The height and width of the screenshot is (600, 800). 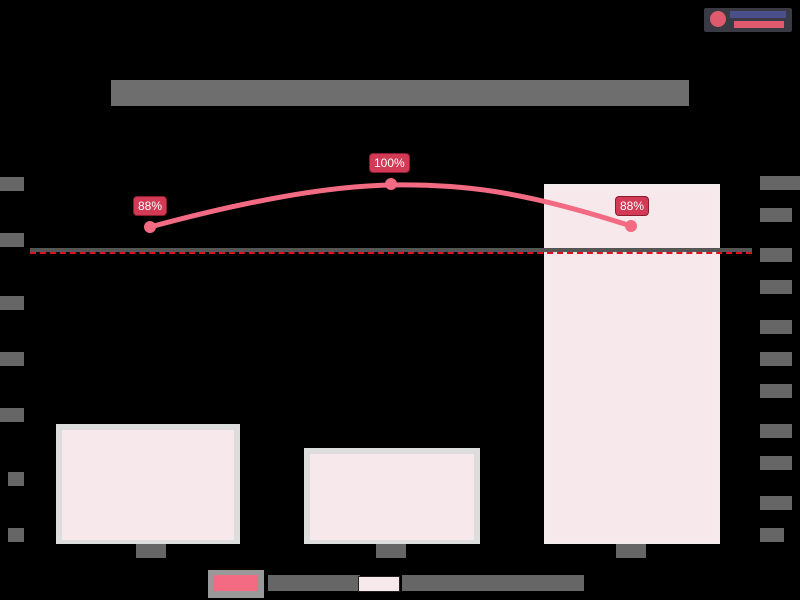 What do you see at coordinates (400, 93) in the screenshot?
I see `chart-title: [illegible title]` at bounding box center [400, 93].